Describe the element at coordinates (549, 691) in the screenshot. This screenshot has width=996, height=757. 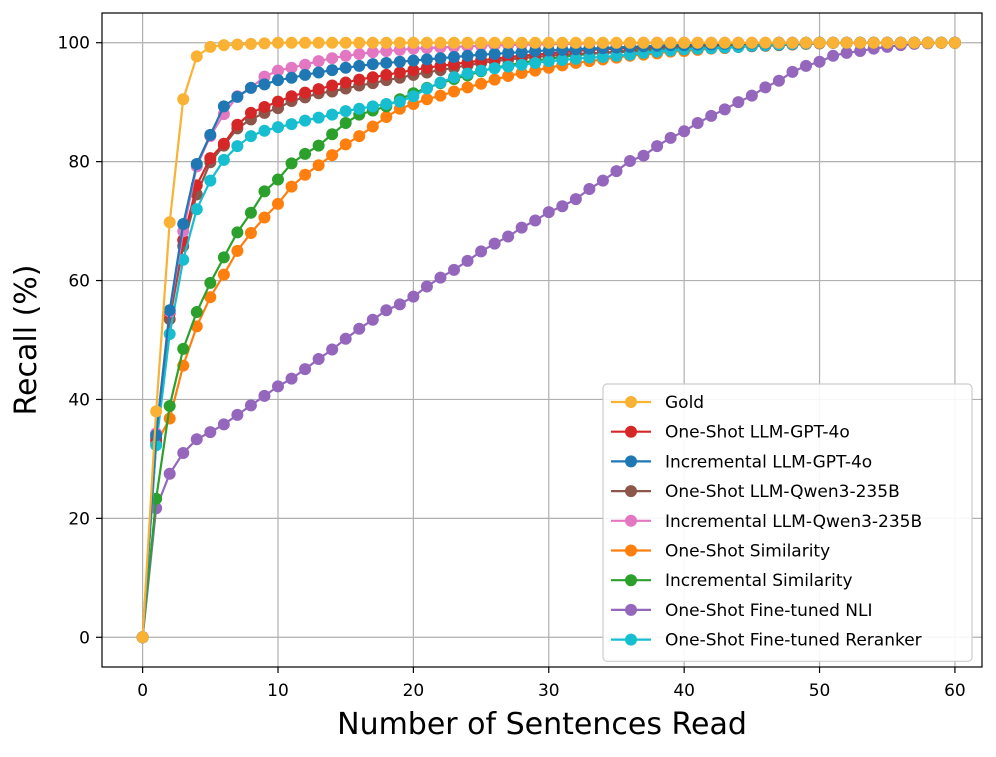
I see `x-tick-label: 30` at that location.